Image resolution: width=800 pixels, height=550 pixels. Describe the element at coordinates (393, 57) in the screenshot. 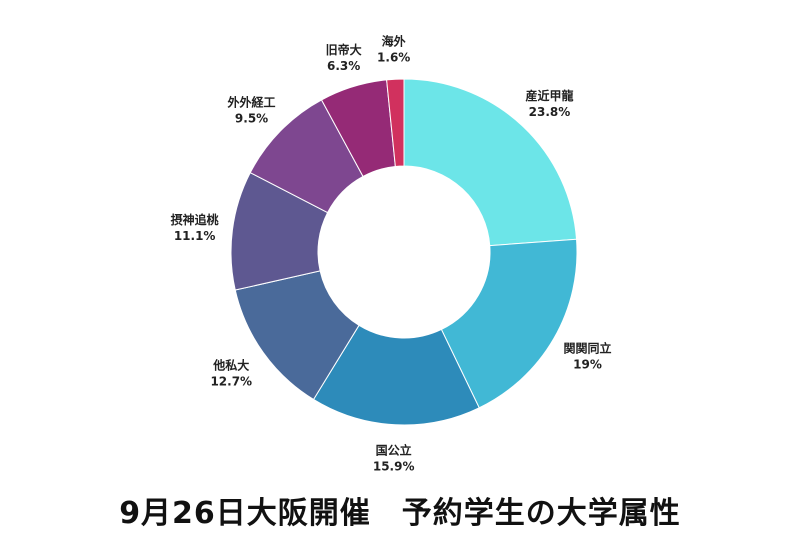

I see `slice-percent-7: 1.6%` at that location.